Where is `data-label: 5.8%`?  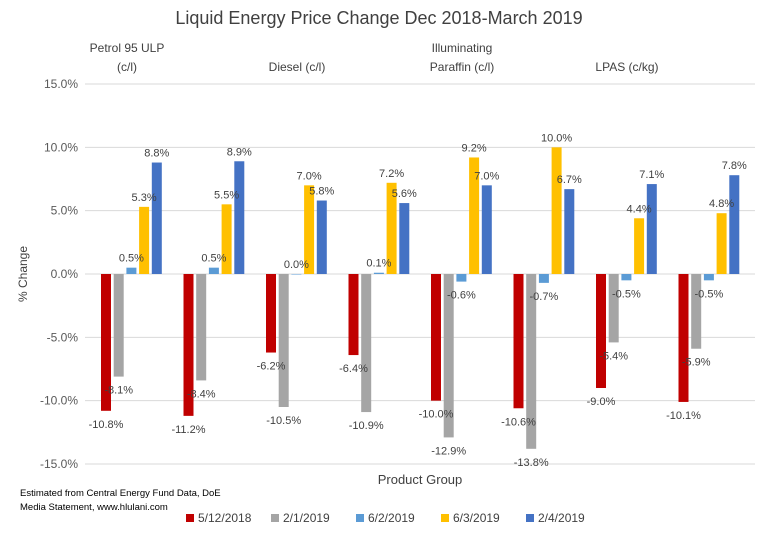 data-label: 5.8% is located at coordinates (321, 192).